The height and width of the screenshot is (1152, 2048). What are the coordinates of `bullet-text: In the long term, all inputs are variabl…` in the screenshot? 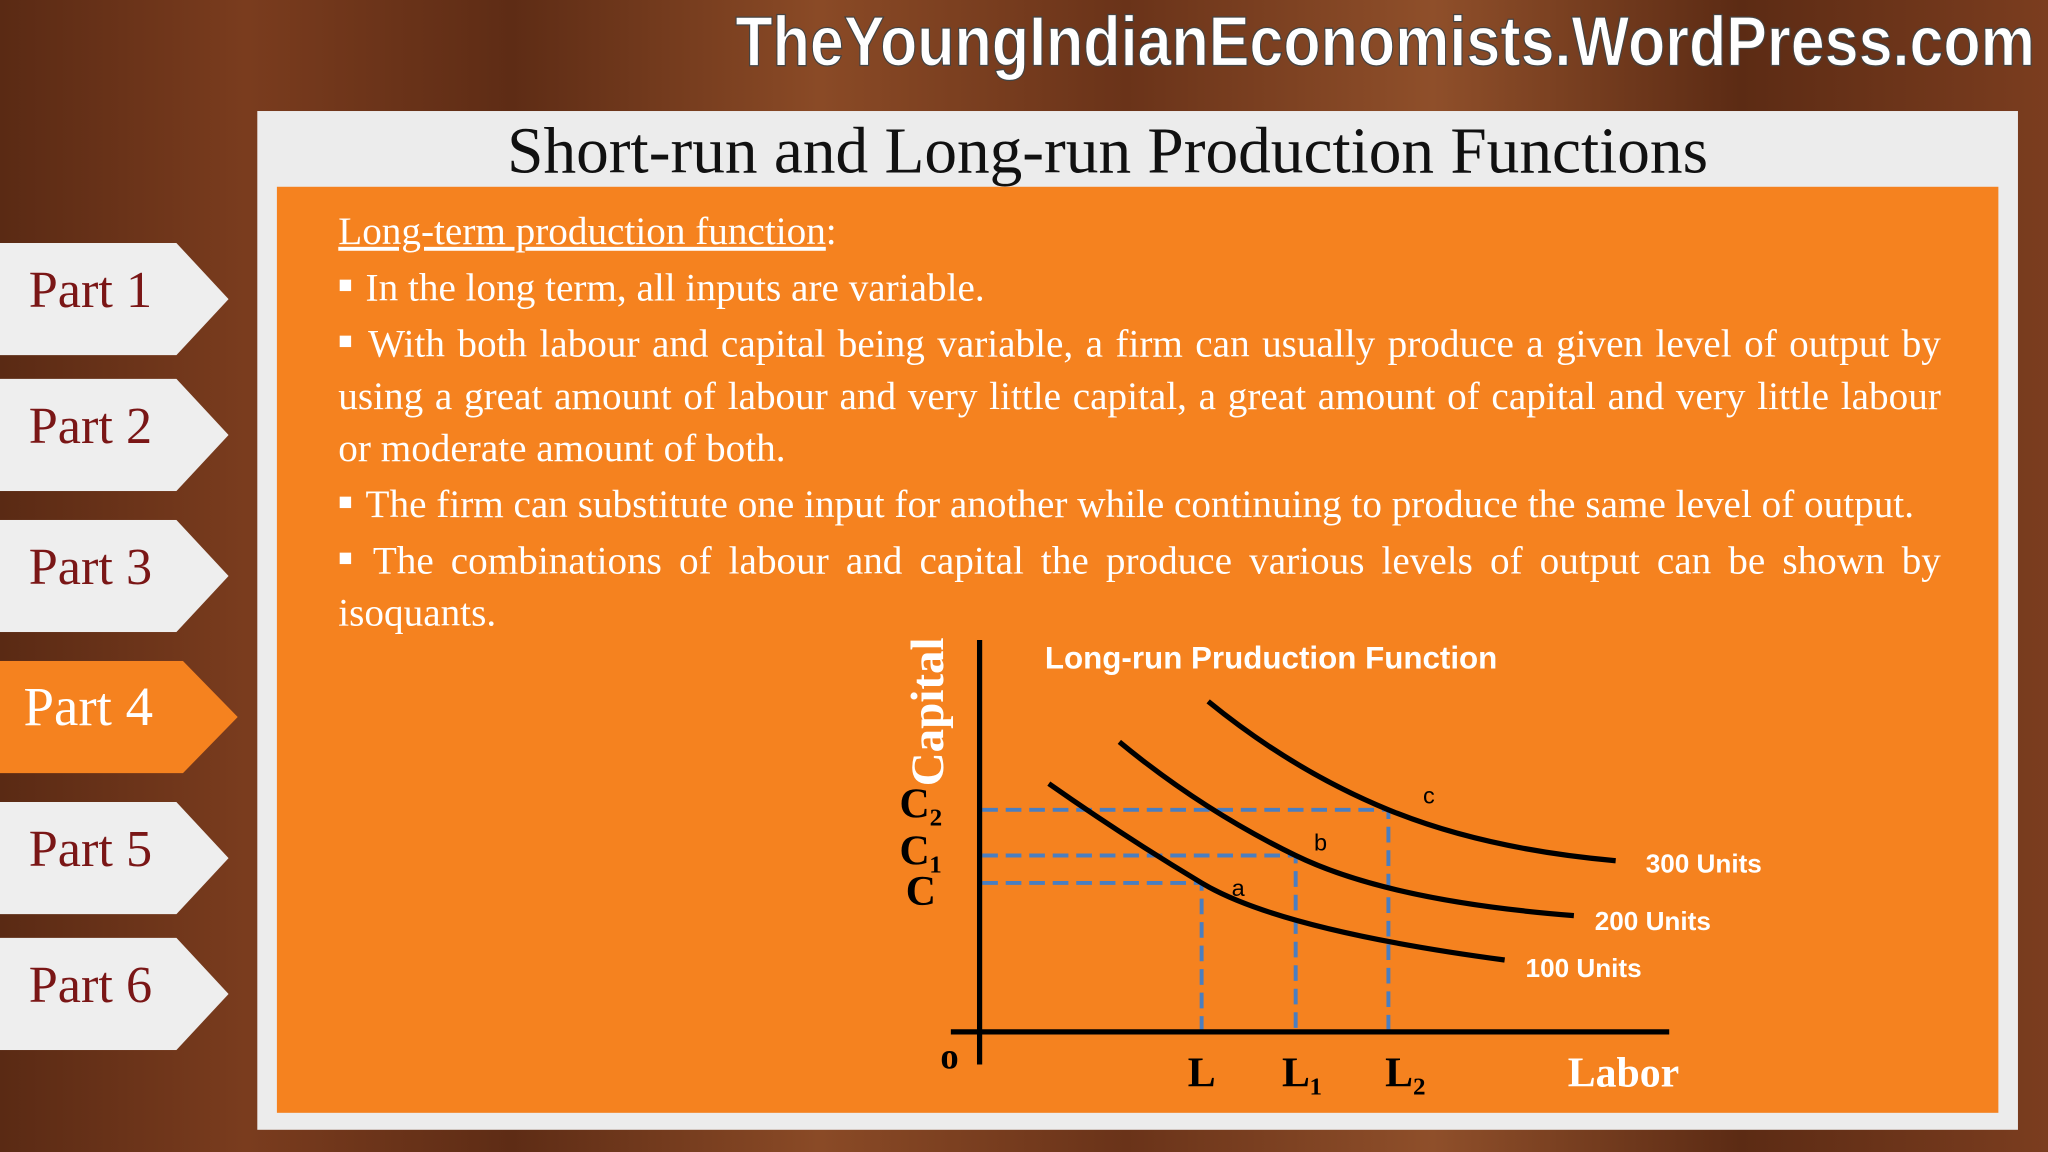 It's located at (675, 288).